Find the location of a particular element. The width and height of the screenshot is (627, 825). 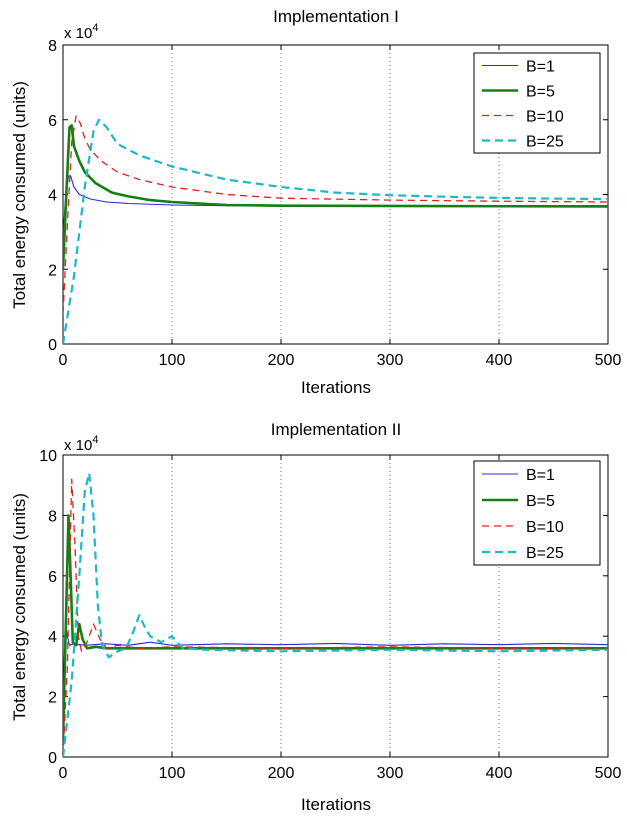

chart-title: Implementation I is located at coordinates (336, 16).